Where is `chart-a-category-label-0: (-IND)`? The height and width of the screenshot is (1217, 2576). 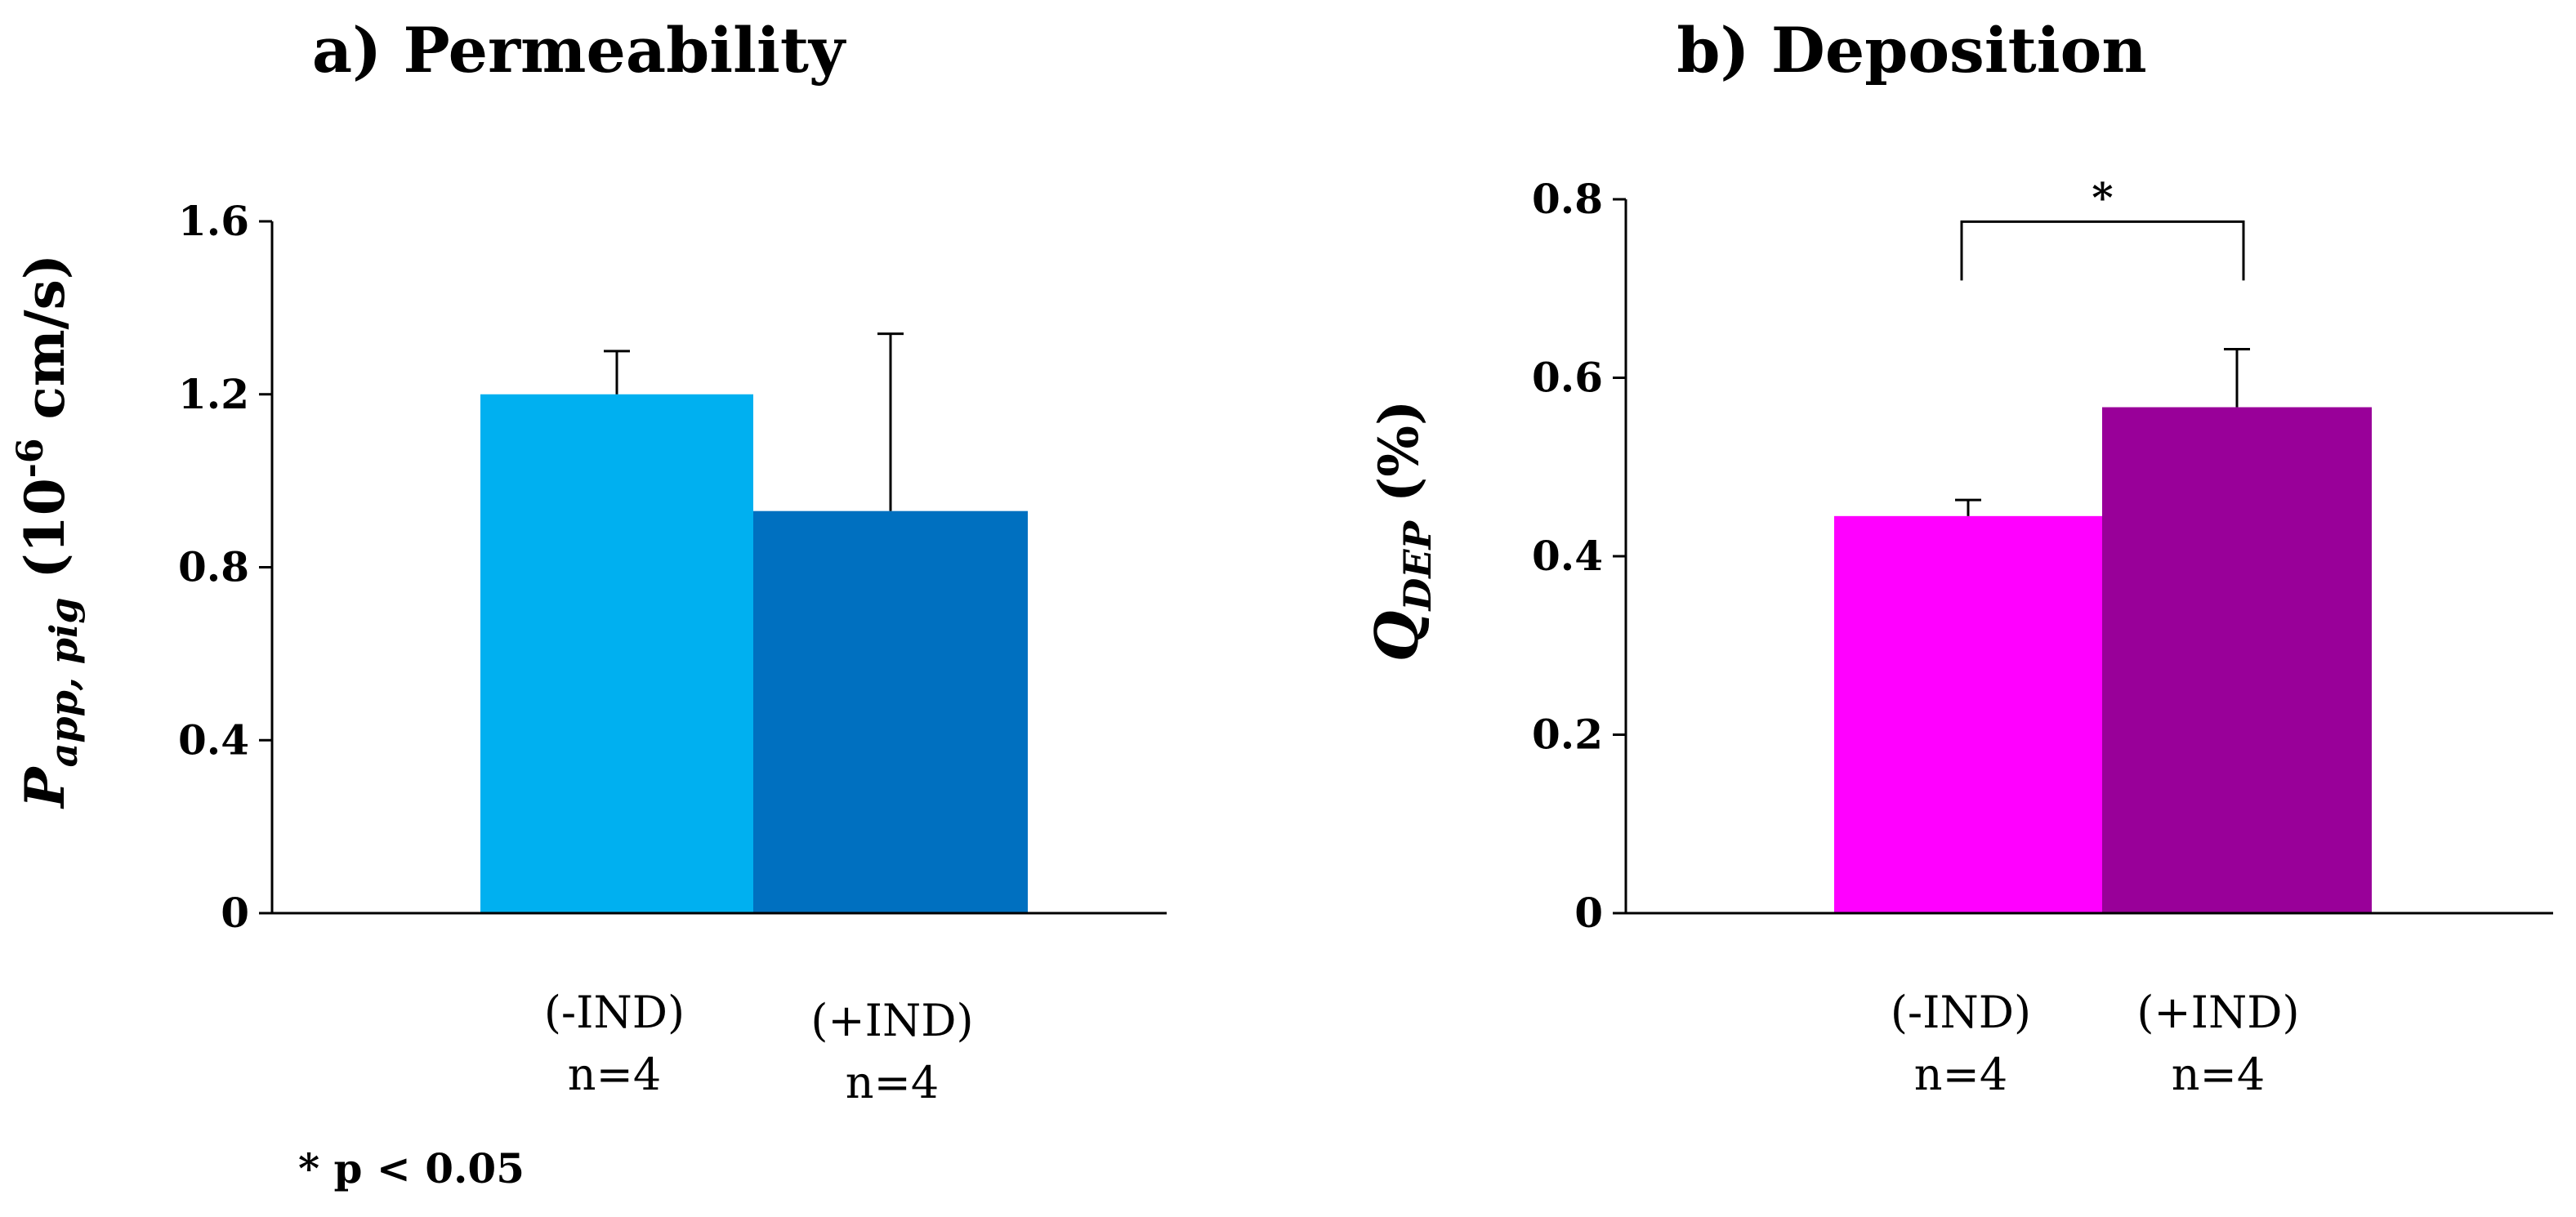
chart-a-category-label-0: (-IND) is located at coordinates (615, 1012).